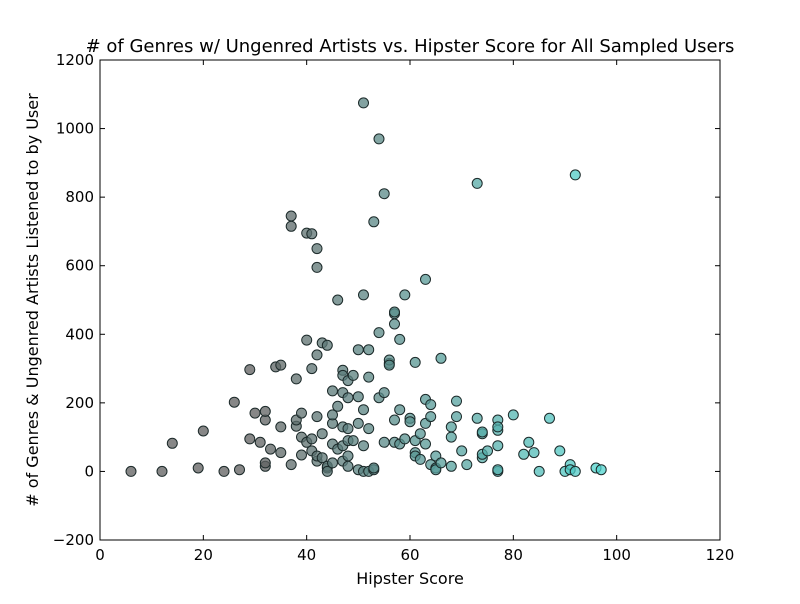 This screenshot has height=604, width=800. Describe the element at coordinates (720, 555) in the screenshot. I see `x-tick-label: 120` at that location.